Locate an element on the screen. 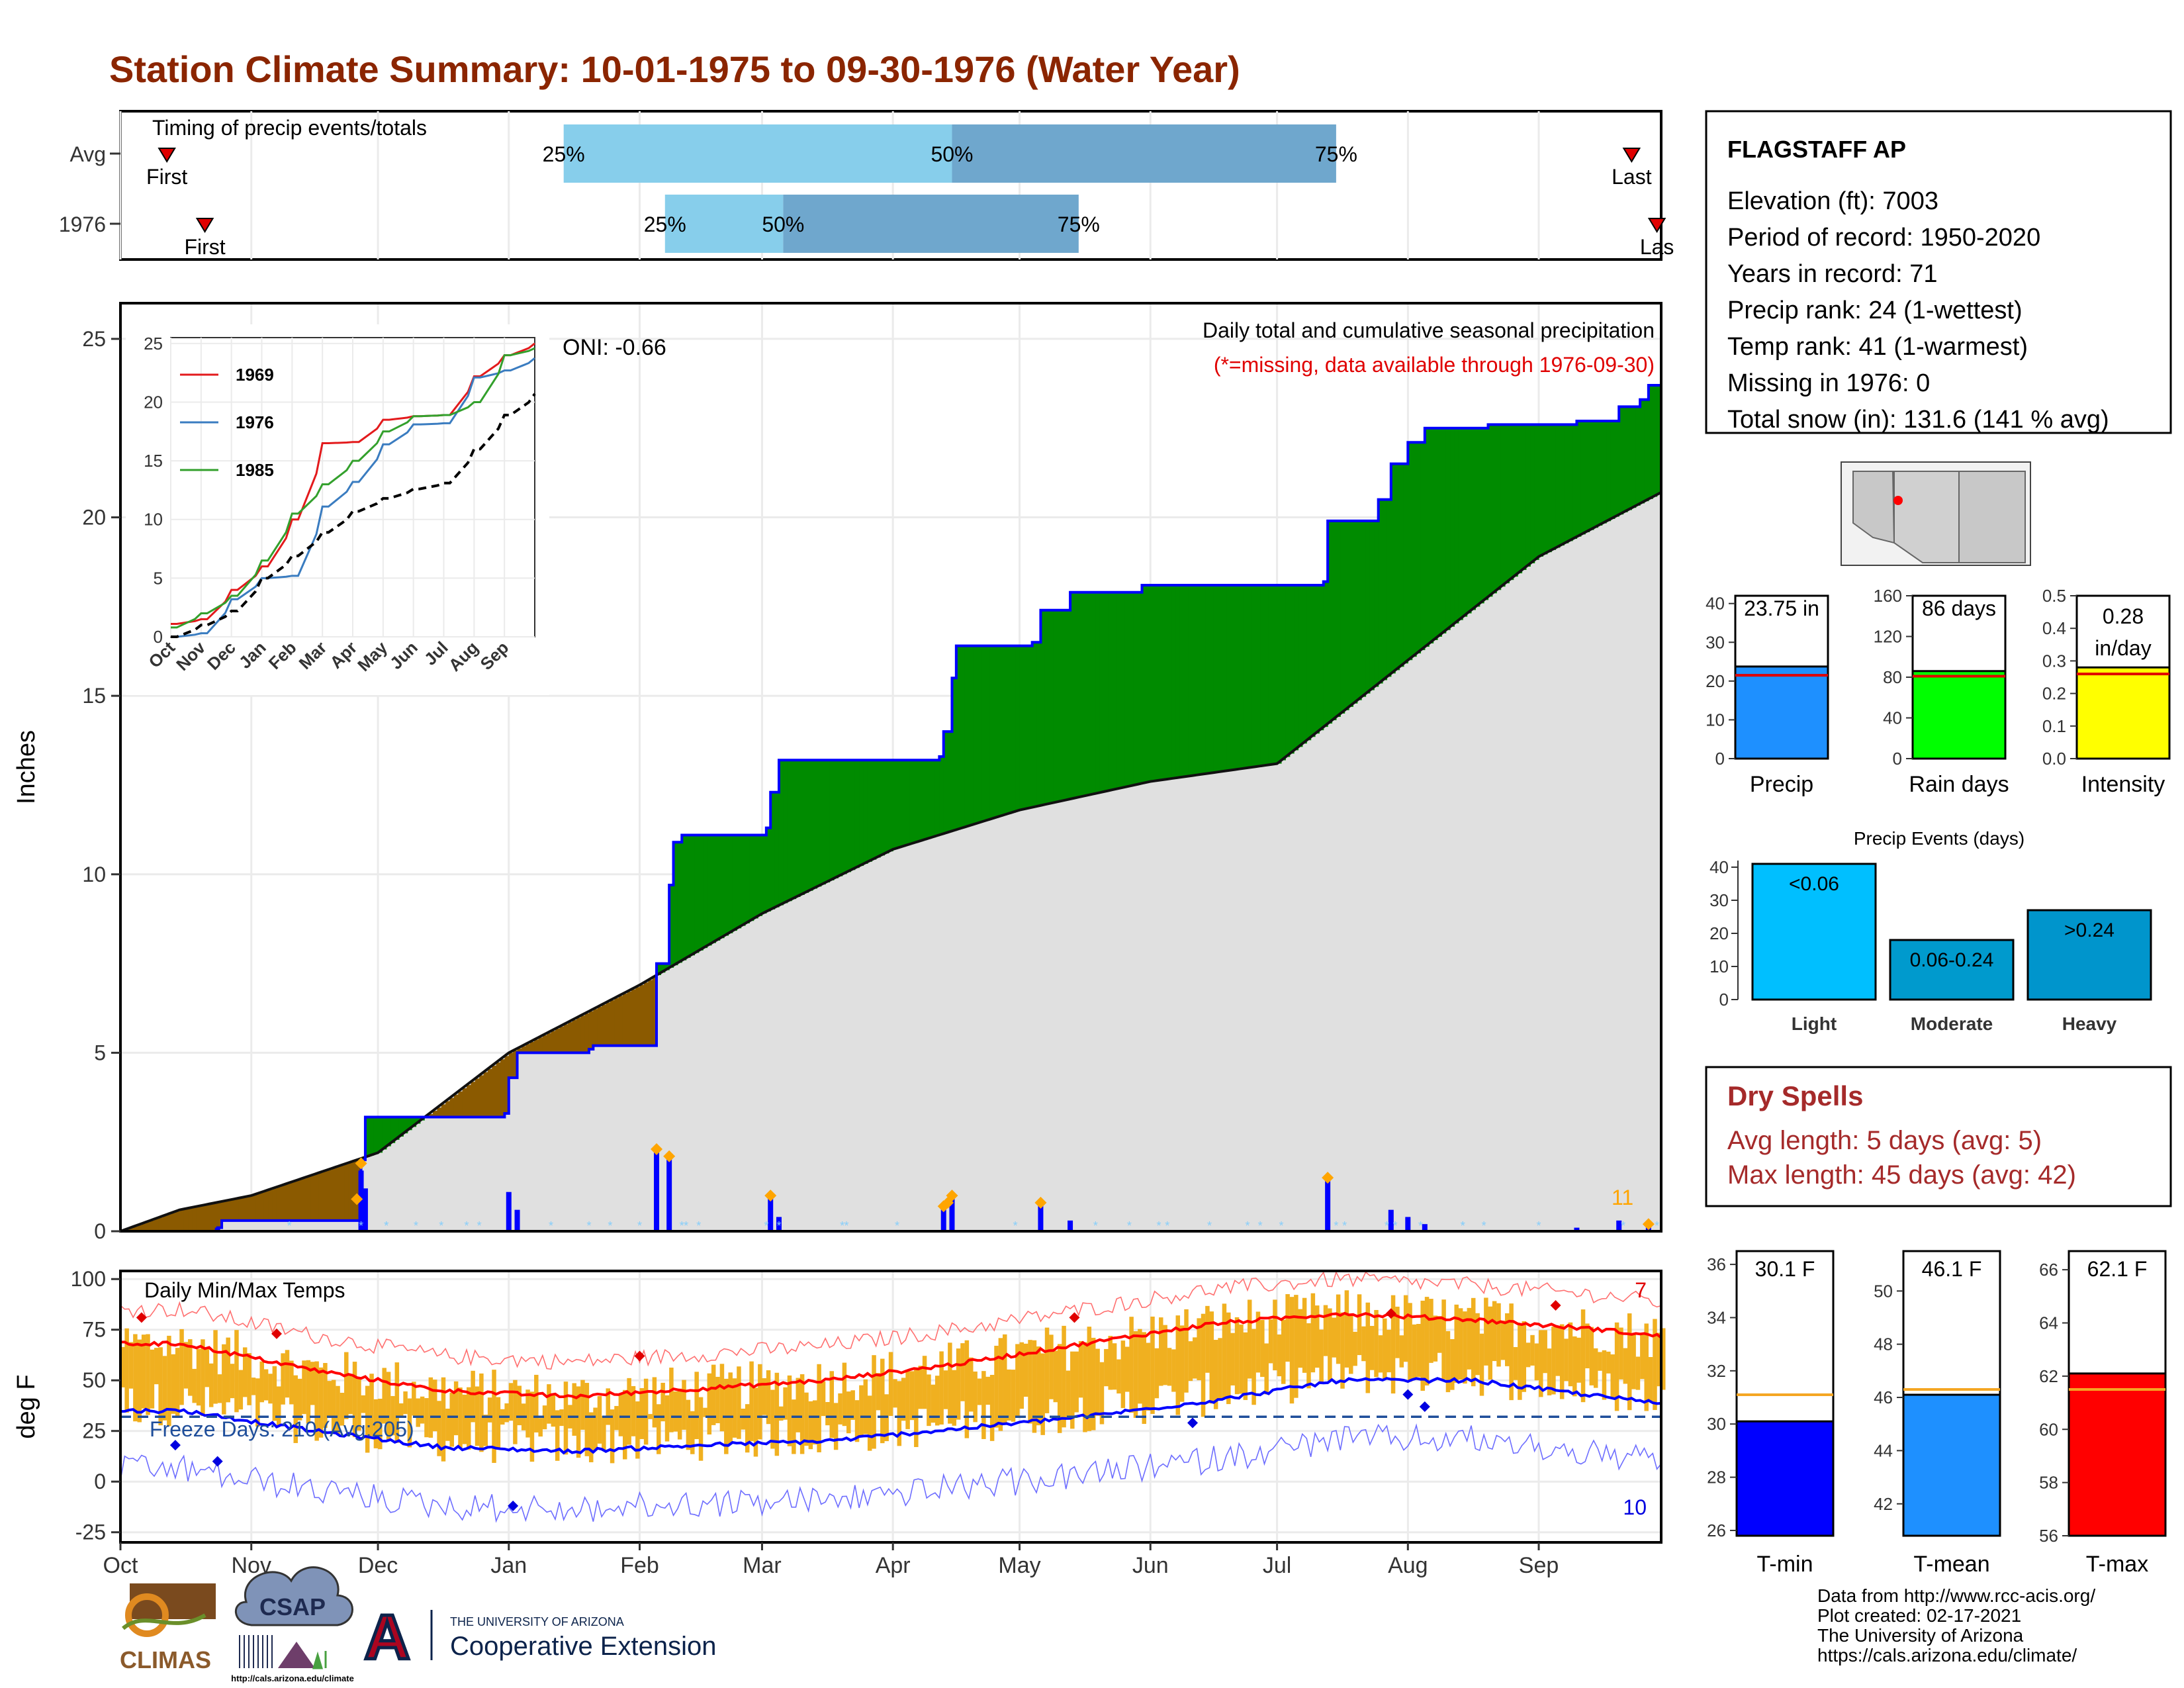 The height and width of the screenshot is (1688, 2184). mini-bar-tick-label: 0.3 is located at coordinates (2054, 661).